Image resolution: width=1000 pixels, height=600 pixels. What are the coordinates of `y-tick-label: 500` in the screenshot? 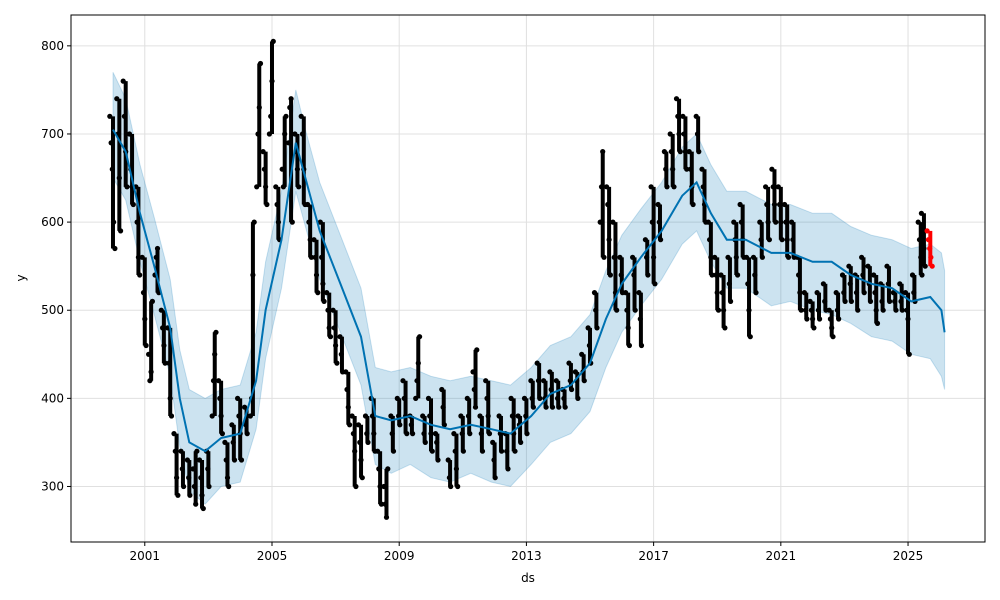 It's located at (52, 310).